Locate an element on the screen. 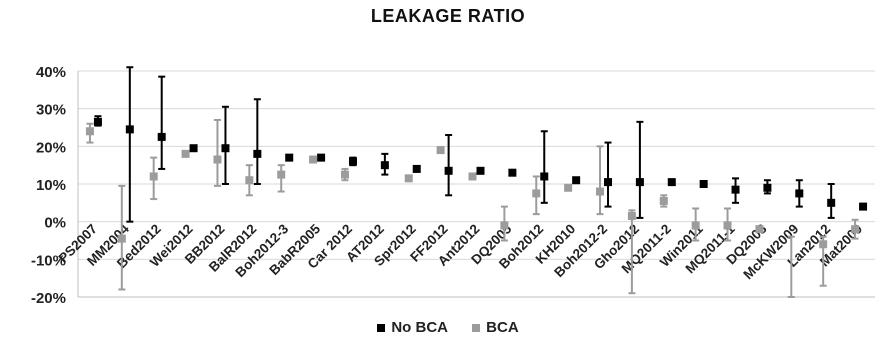 This screenshot has width=896, height=345. legend-swatch-bca is located at coordinates (476, 328).